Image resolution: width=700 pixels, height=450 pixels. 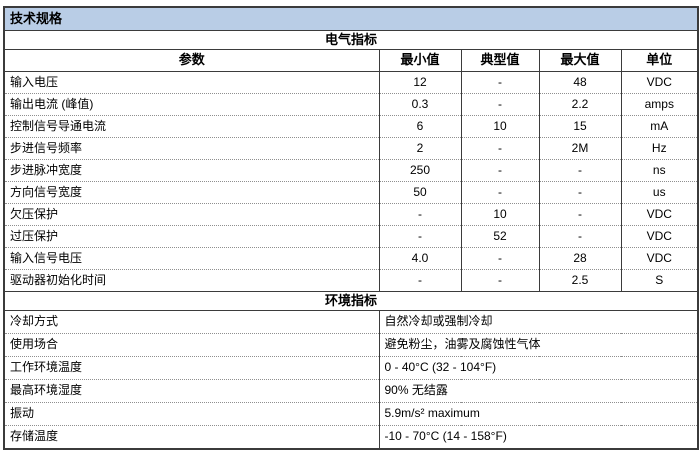 I want to click on section-environmental: 环境指标, so click(x=351, y=301).